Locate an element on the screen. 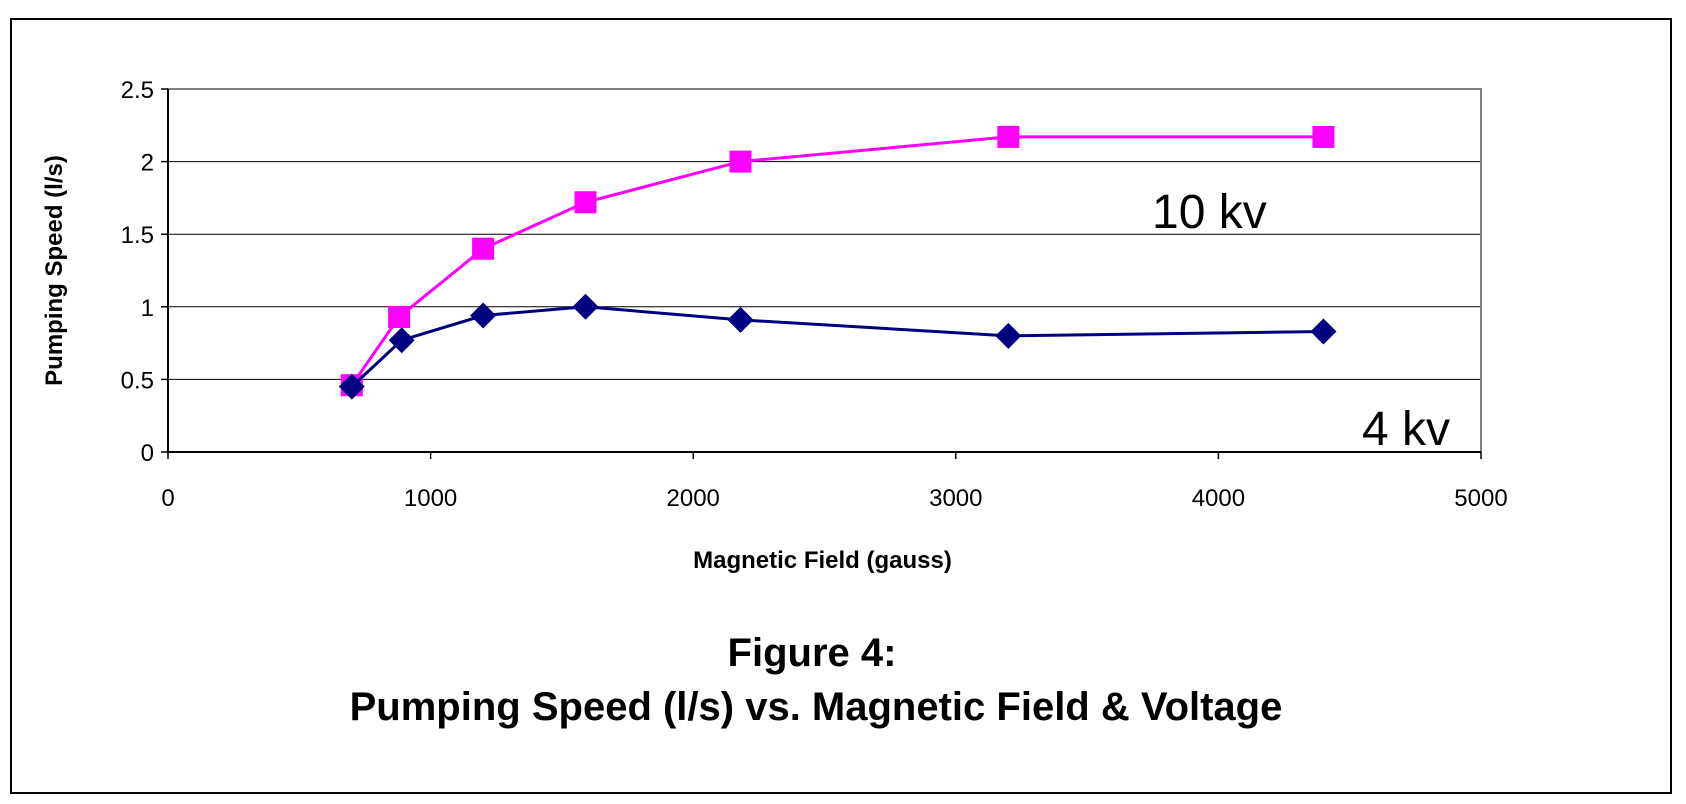 The width and height of the screenshot is (1686, 804). x-tick-label: 1000 is located at coordinates (430, 498).